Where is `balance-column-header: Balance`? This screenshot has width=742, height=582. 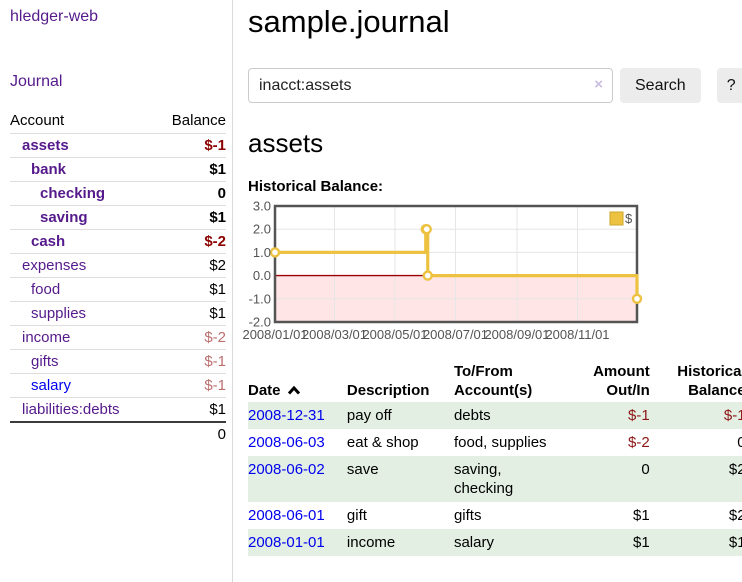
balance-column-header: Balance is located at coordinates (198, 120).